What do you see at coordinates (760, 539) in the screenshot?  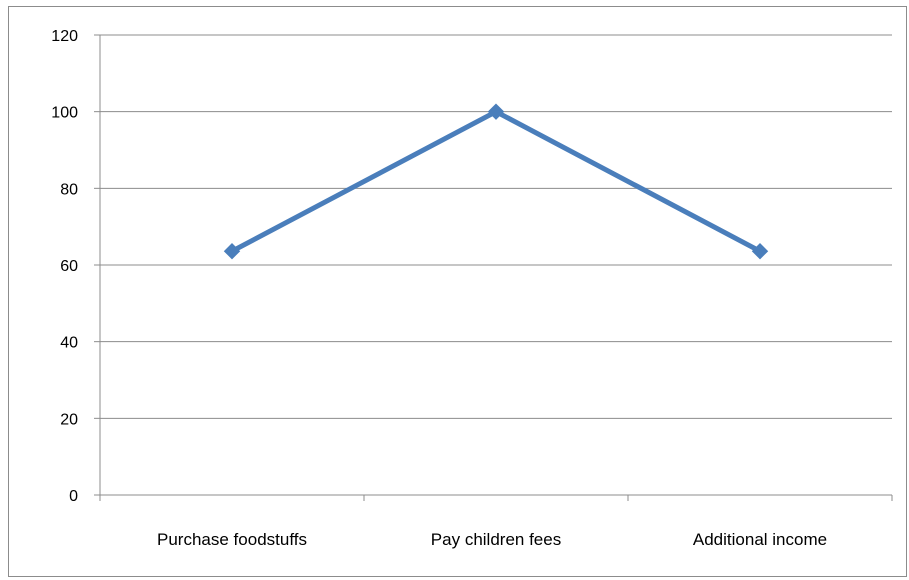 I see `x-tick-label-2: Additional income` at bounding box center [760, 539].